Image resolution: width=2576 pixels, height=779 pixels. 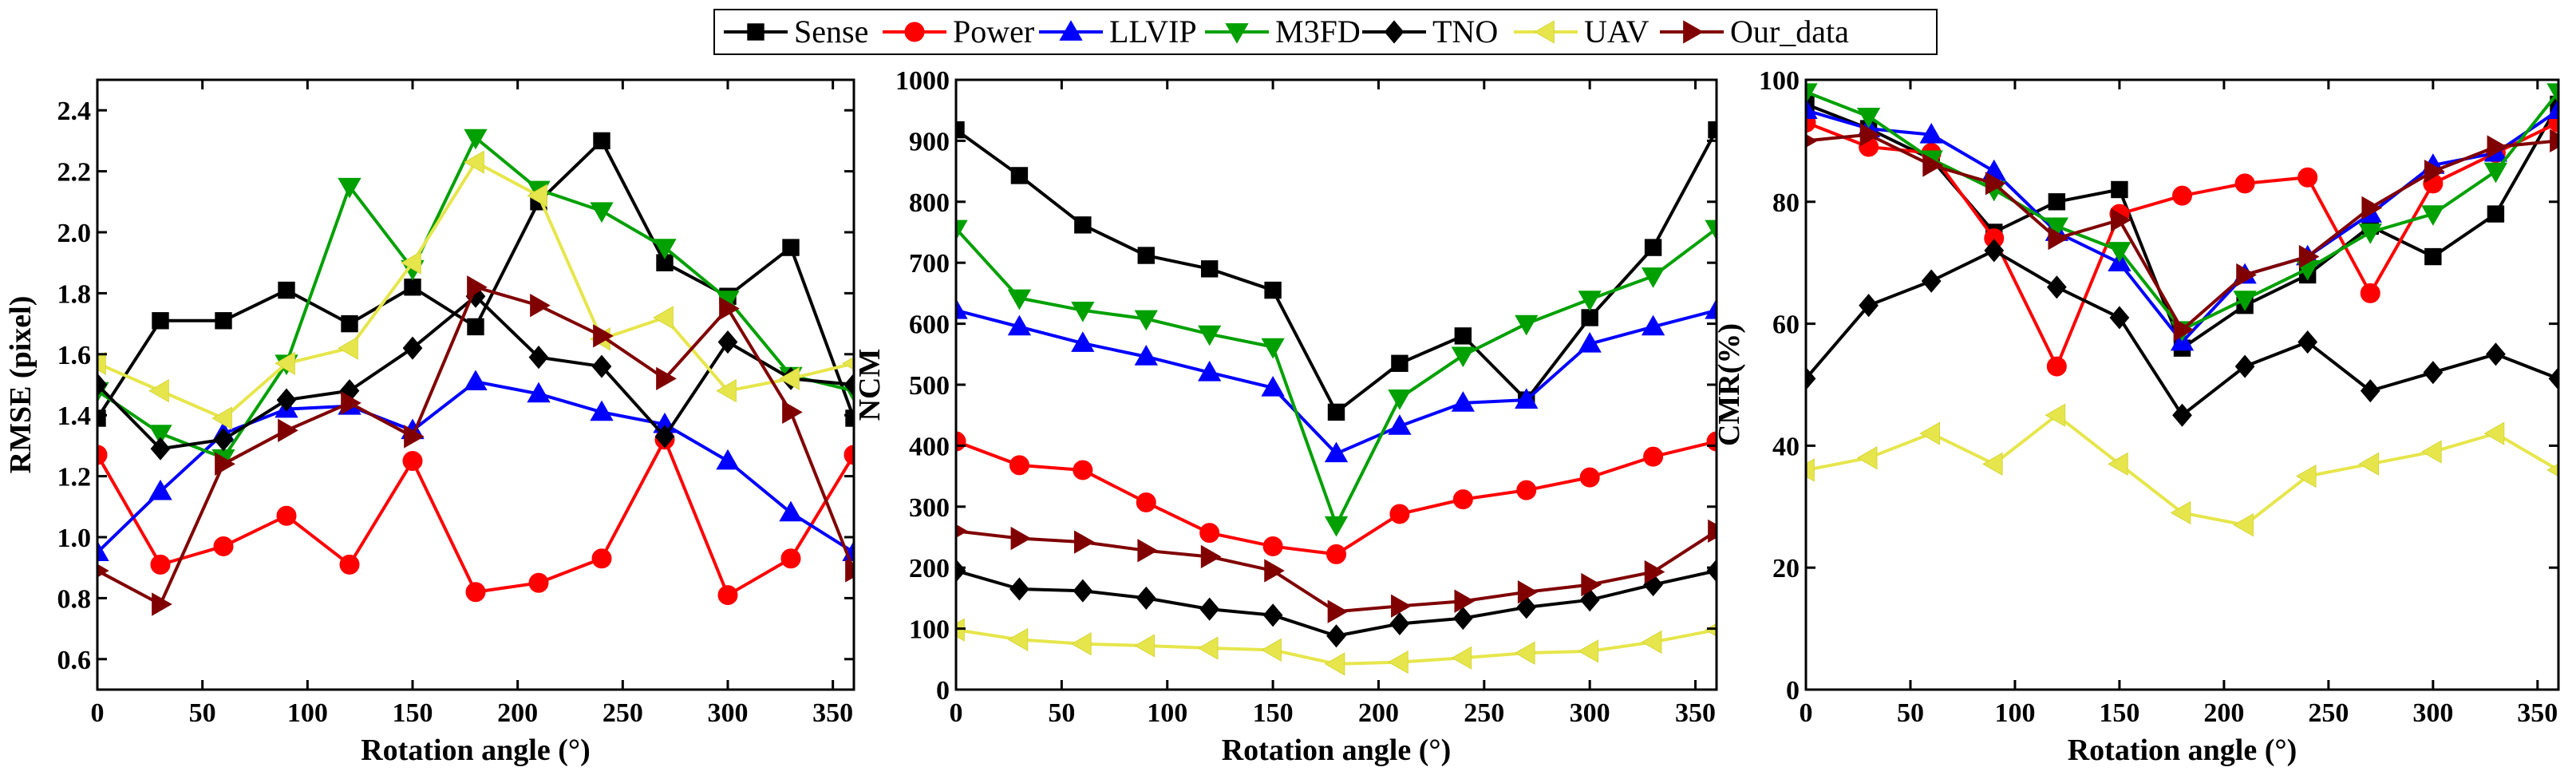 What do you see at coordinates (870, 385) in the screenshot?
I see `y-axis-title: NCM` at bounding box center [870, 385].